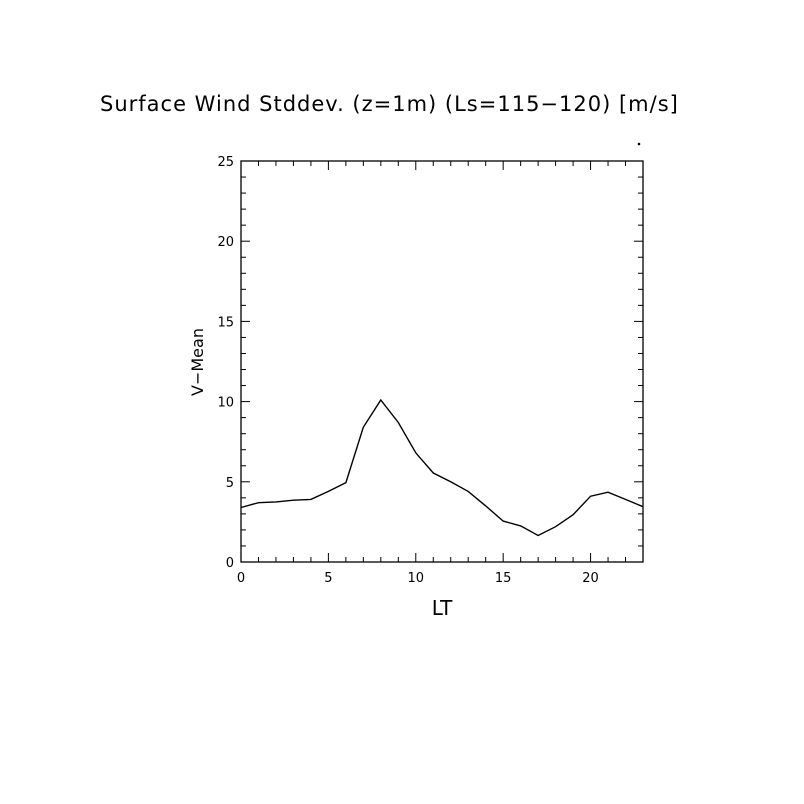  Describe the element at coordinates (503, 578) in the screenshot. I see `x-tick-label: 15` at that location.